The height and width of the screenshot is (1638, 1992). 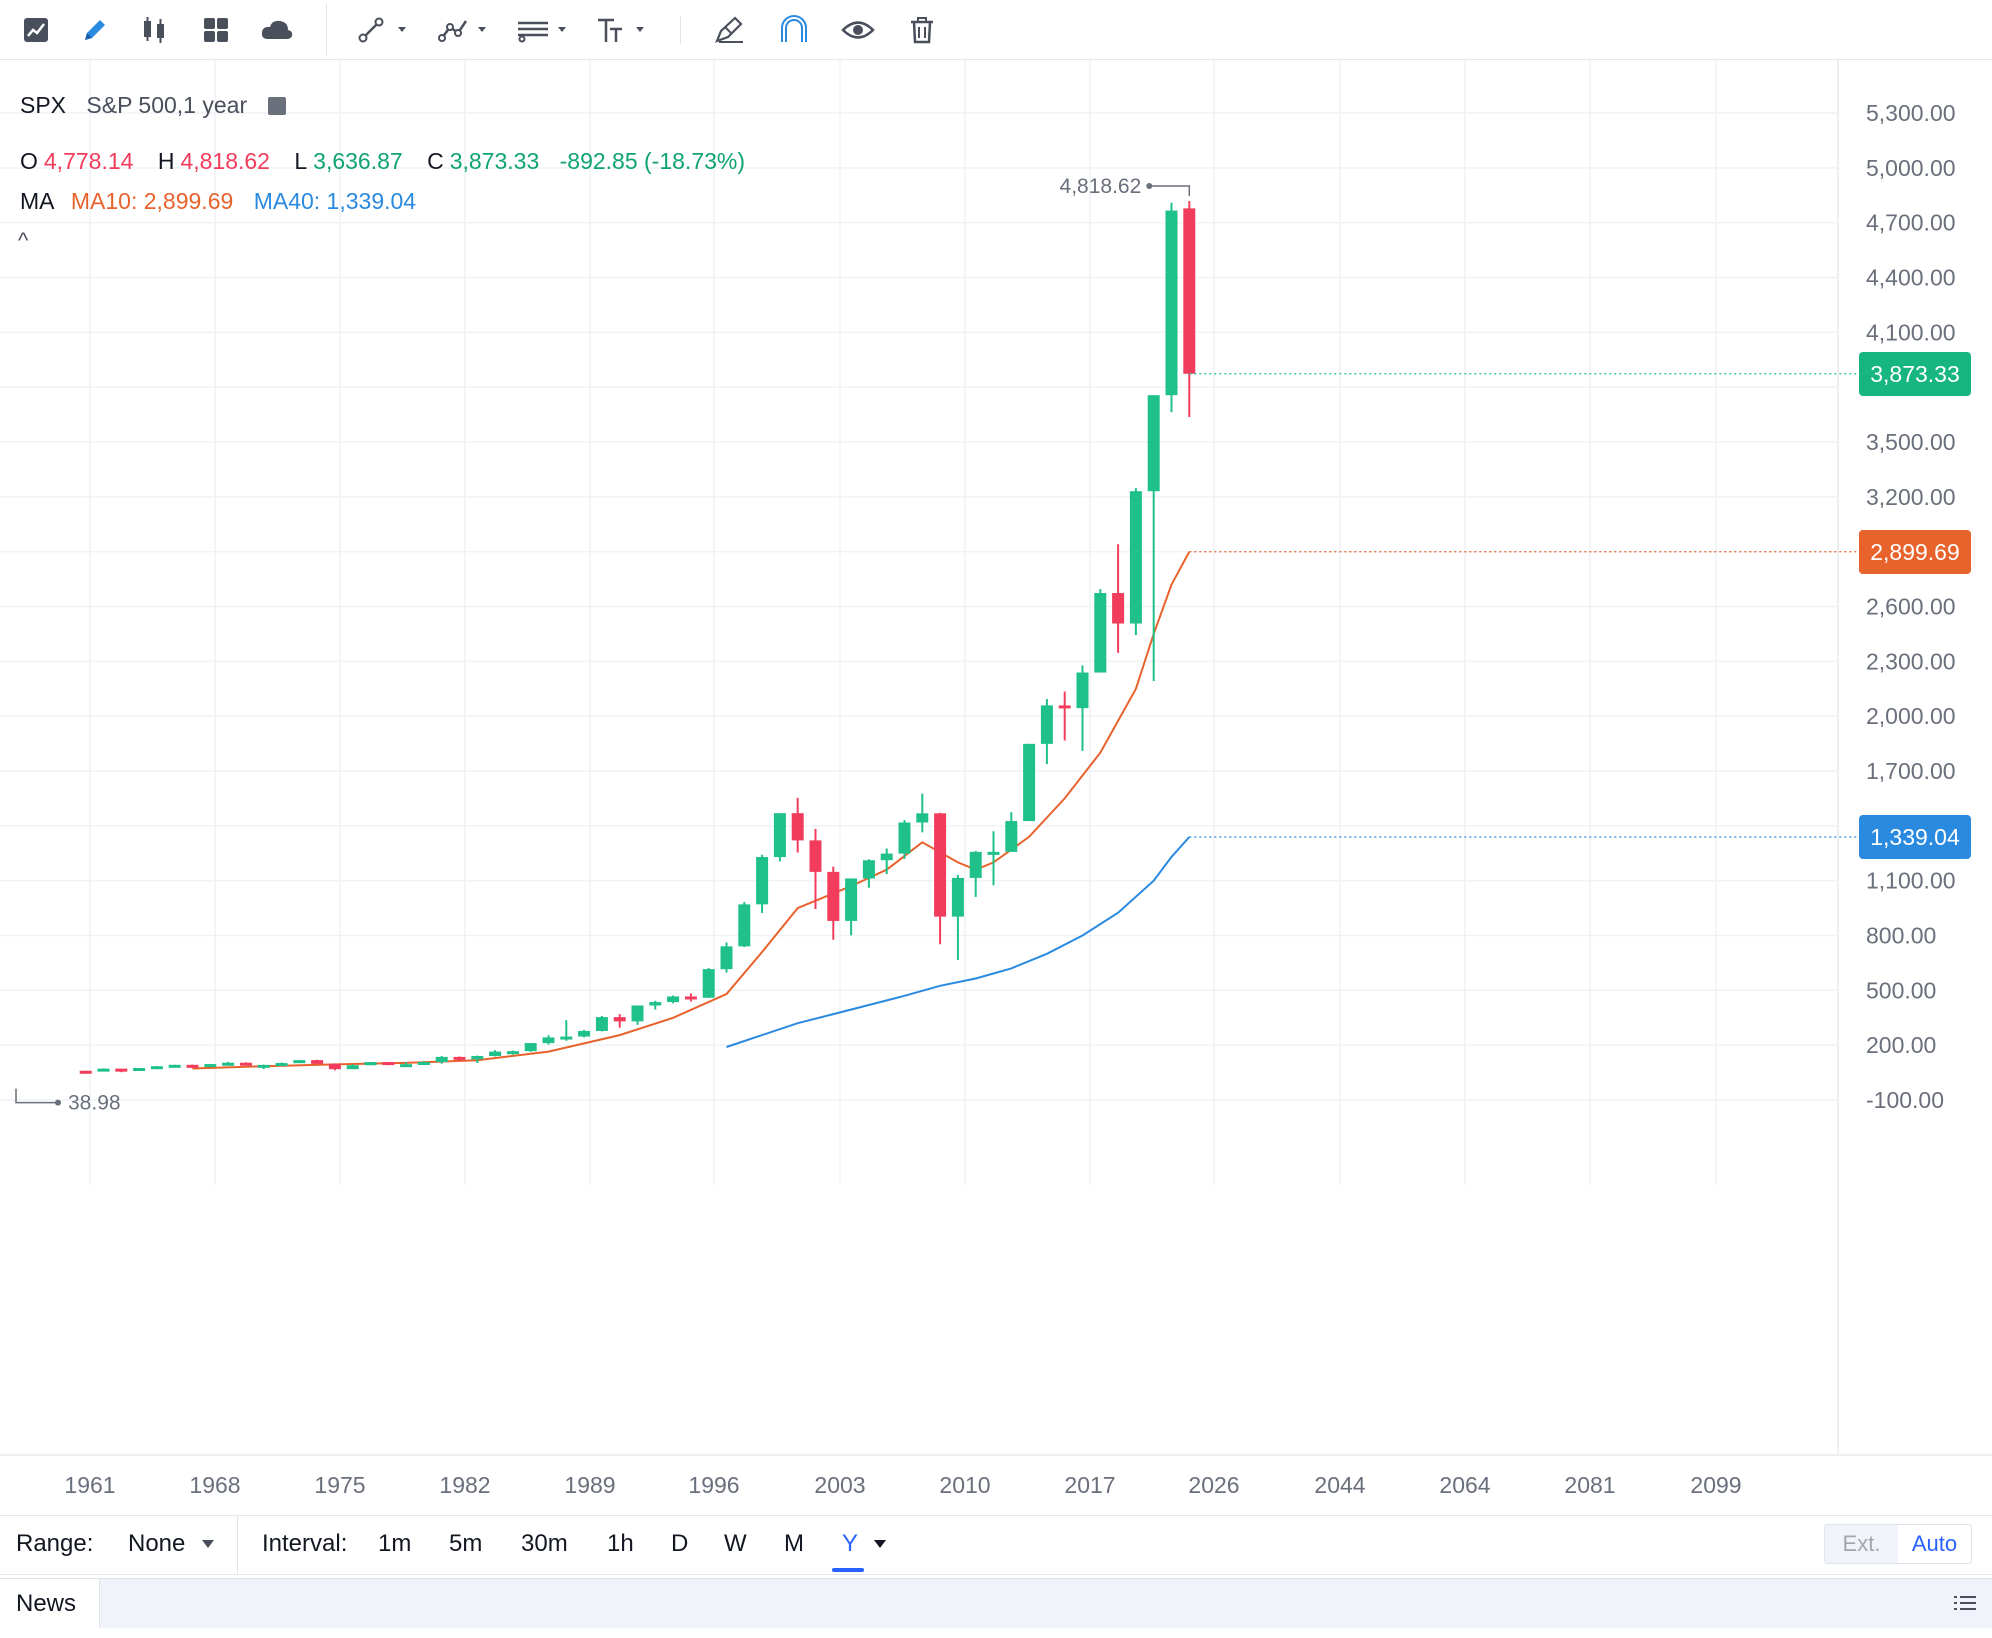 I want to click on lines-icon, so click(x=543, y=30).